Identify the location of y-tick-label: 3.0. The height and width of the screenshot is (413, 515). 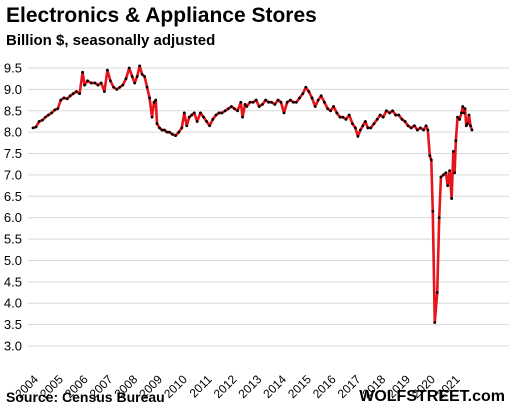
(13, 346).